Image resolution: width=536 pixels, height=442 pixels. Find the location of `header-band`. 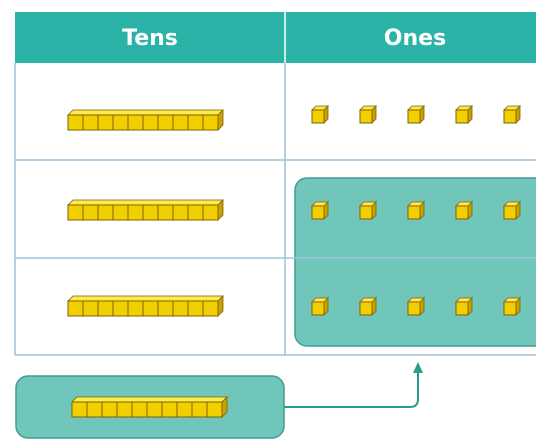

header-band is located at coordinates (275, 37).